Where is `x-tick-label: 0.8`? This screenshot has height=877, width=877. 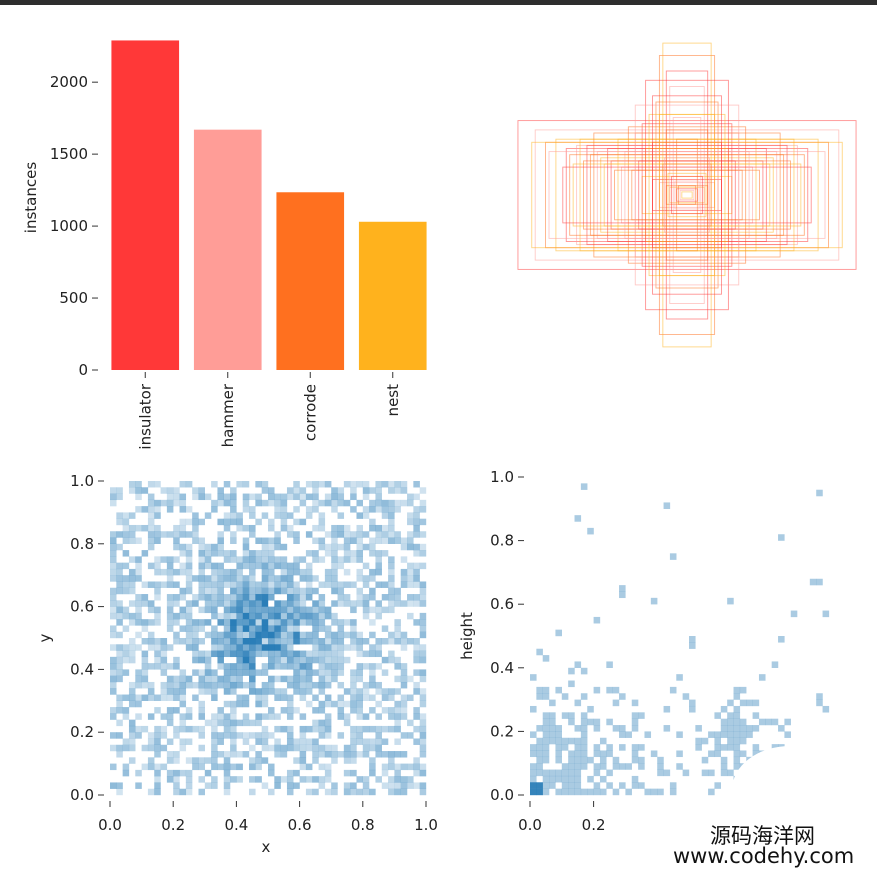 x-tick-label: 0.8 is located at coordinates (363, 825).